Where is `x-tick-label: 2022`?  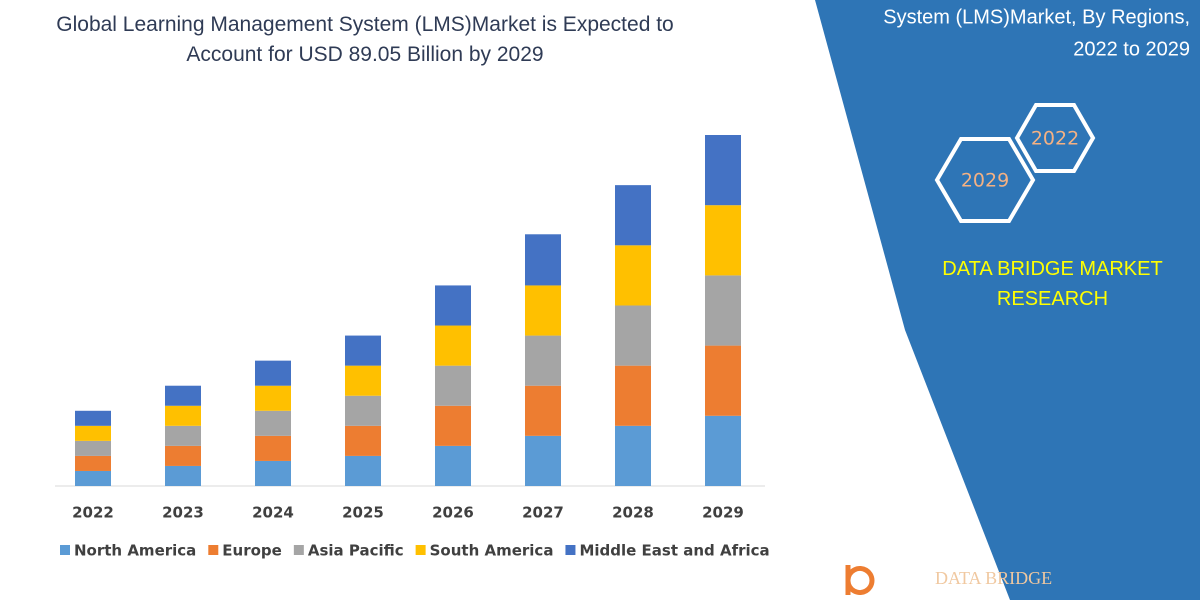
x-tick-label: 2022 is located at coordinates (93, 513).